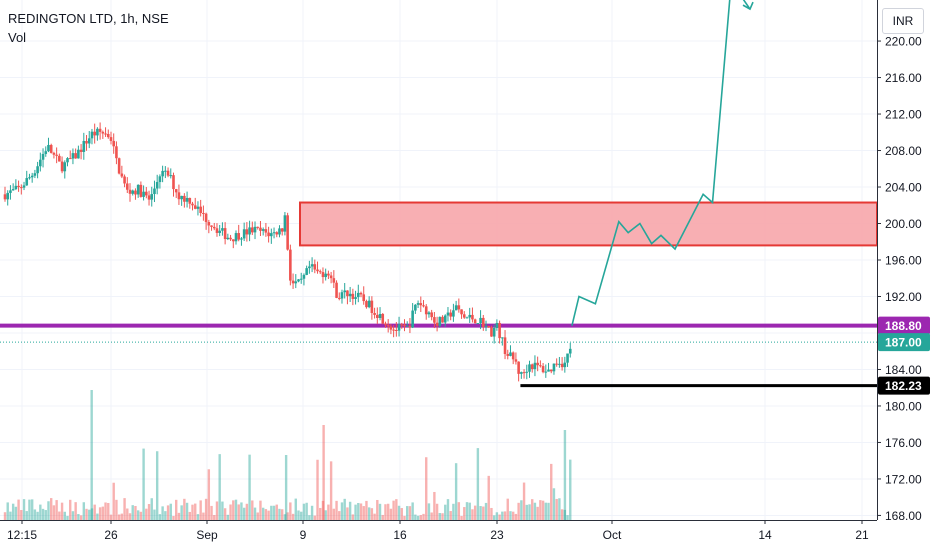  What do you see at coordinates (903, 343) in the screenshot?
I see `price-label-text: 187.00` at bounding box center [903, 343].